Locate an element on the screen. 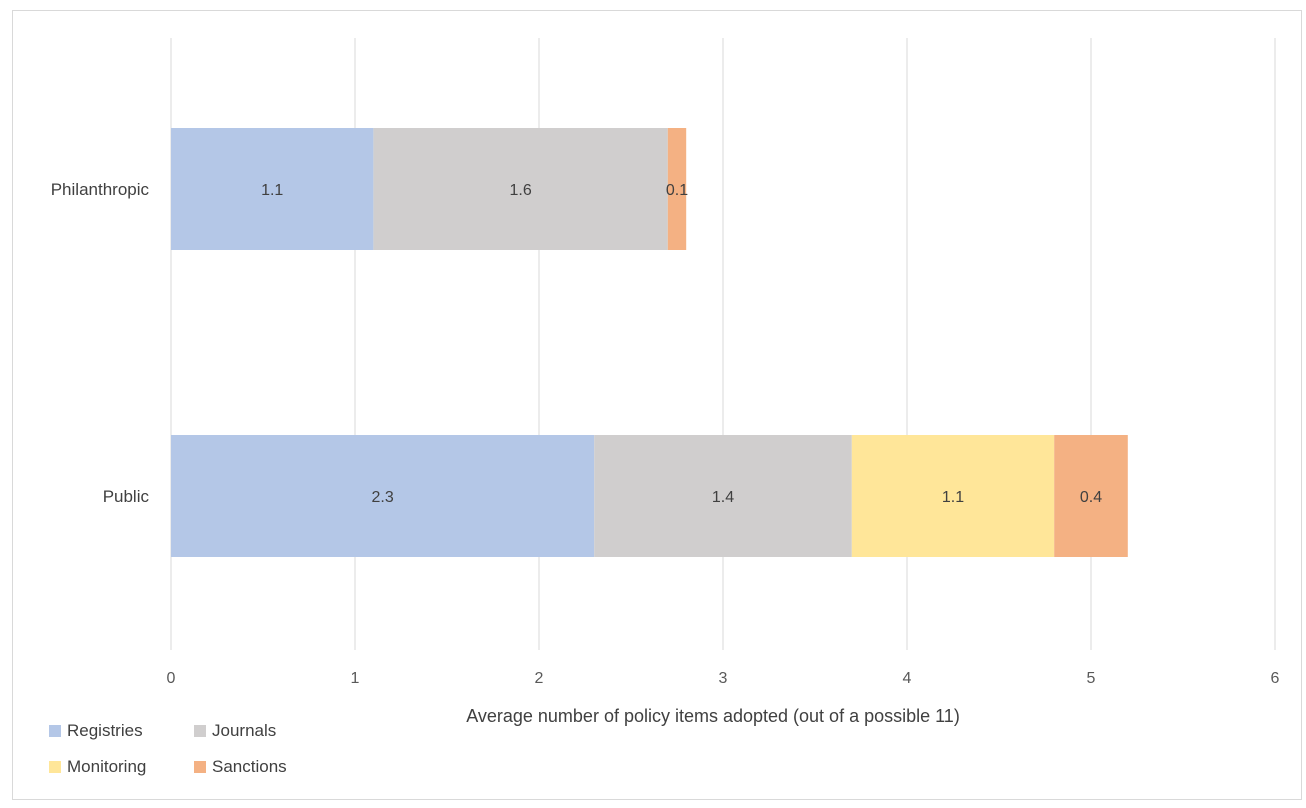  y-category-labels: Philanthropic Public is located at coordinates (100, 343).